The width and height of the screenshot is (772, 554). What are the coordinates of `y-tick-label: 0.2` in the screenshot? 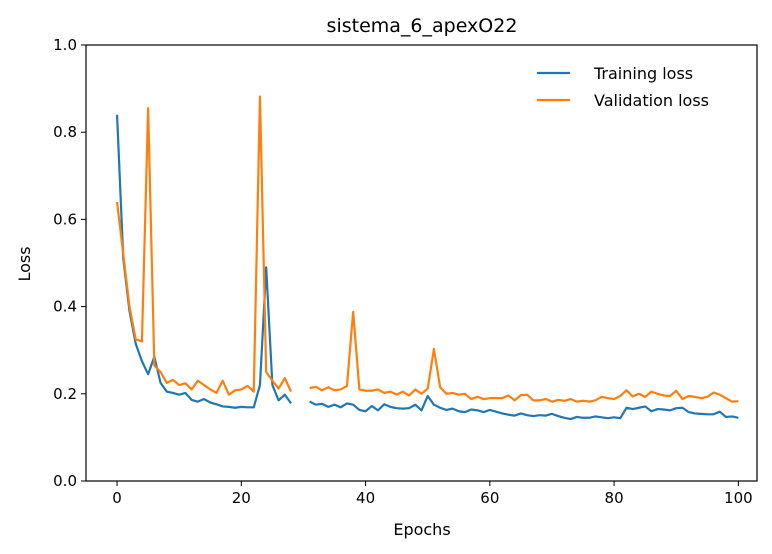 It's located at (65, 394).